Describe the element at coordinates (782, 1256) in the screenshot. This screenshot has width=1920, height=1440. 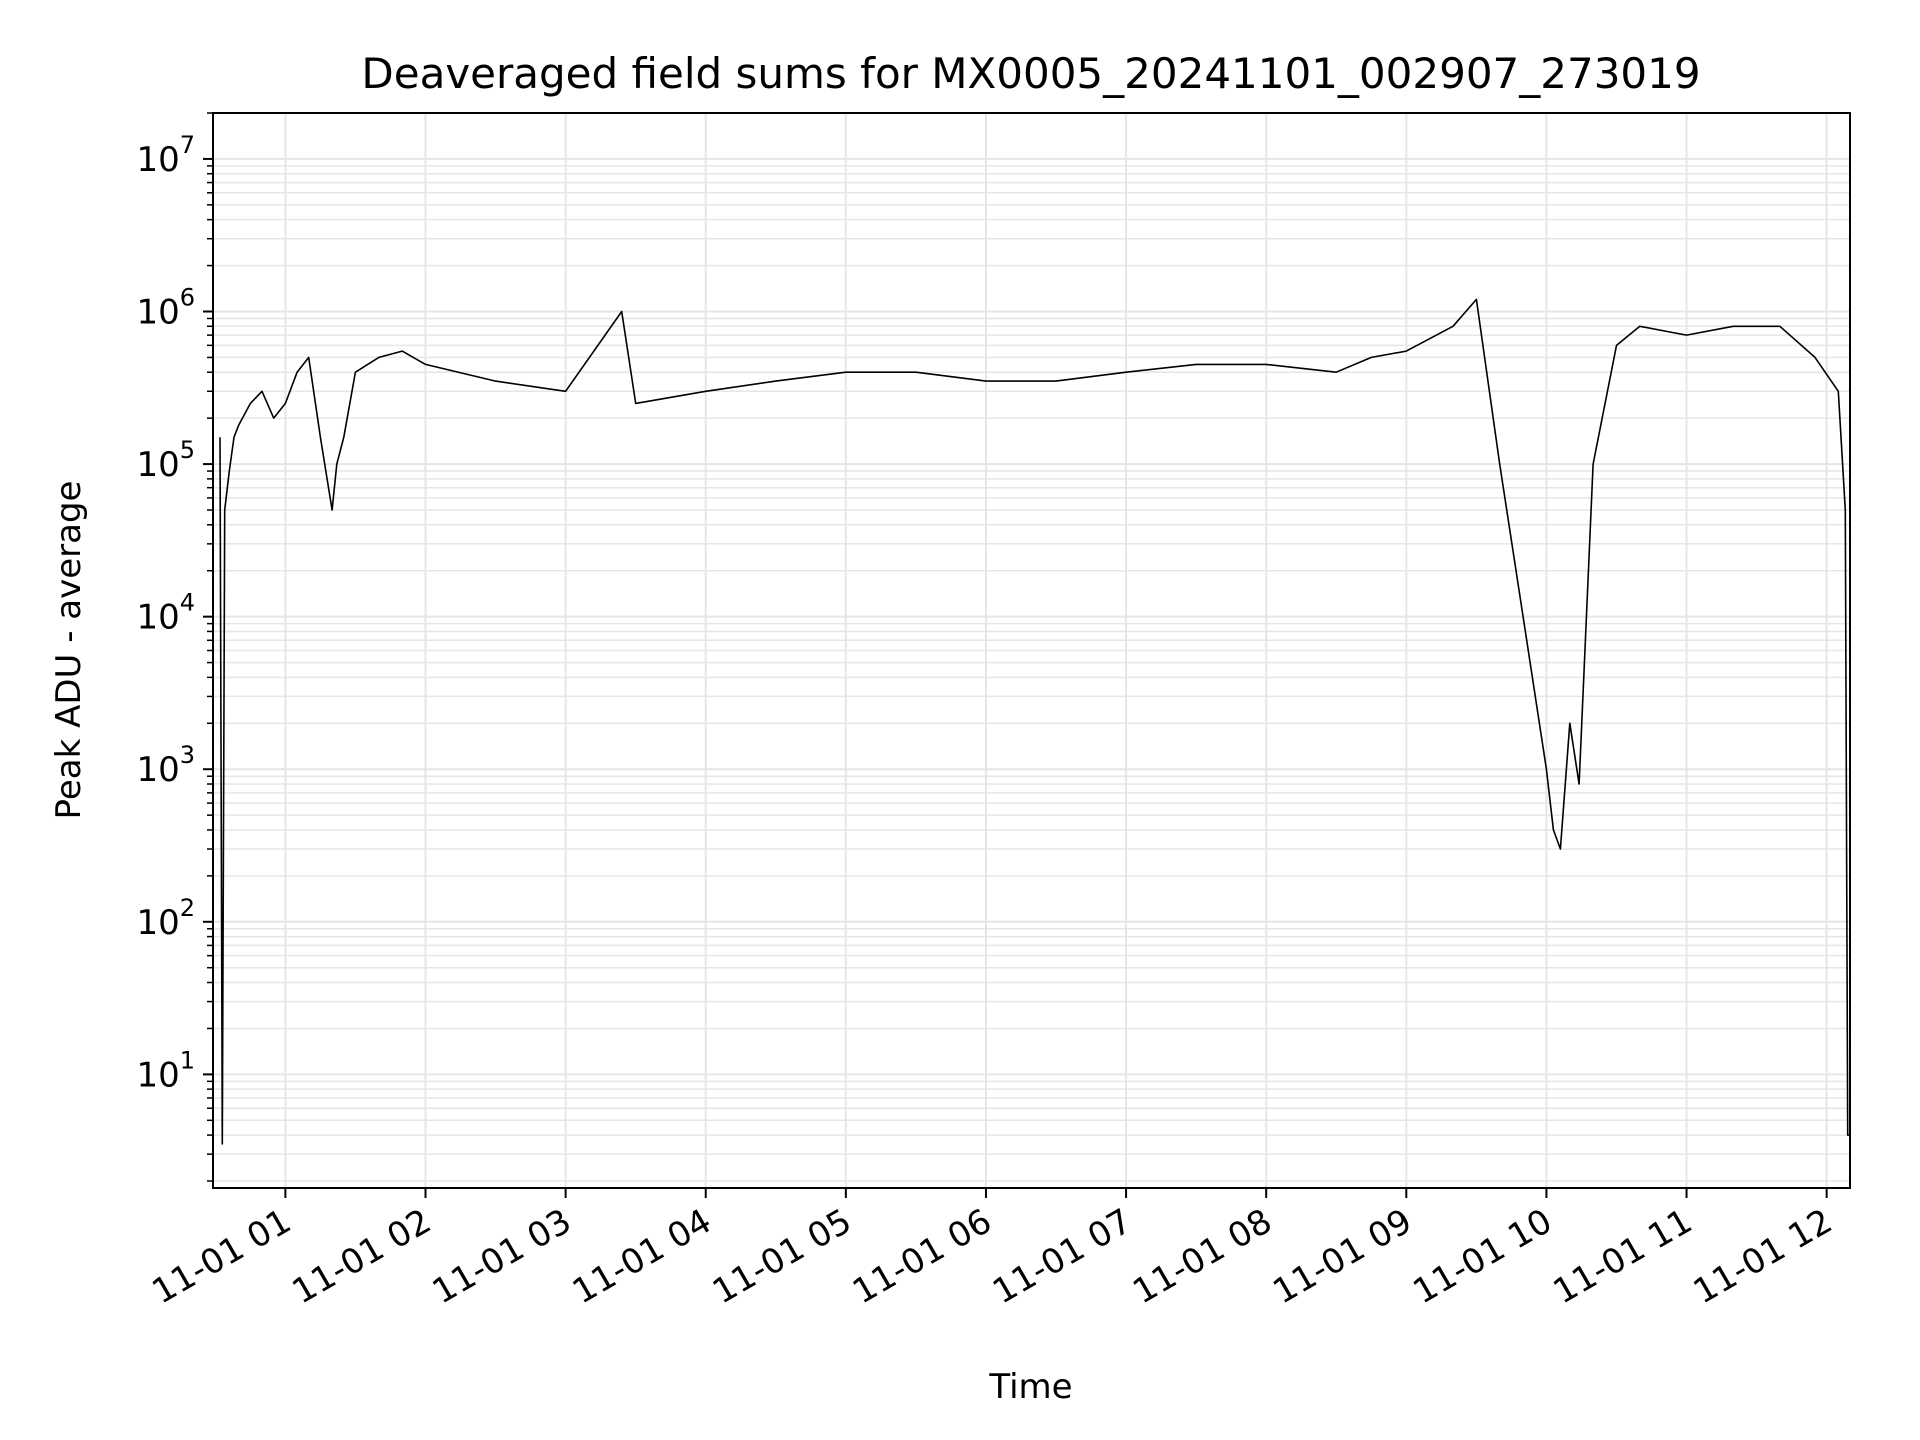
I see `x-tick-label: 11-01 05` at that location.